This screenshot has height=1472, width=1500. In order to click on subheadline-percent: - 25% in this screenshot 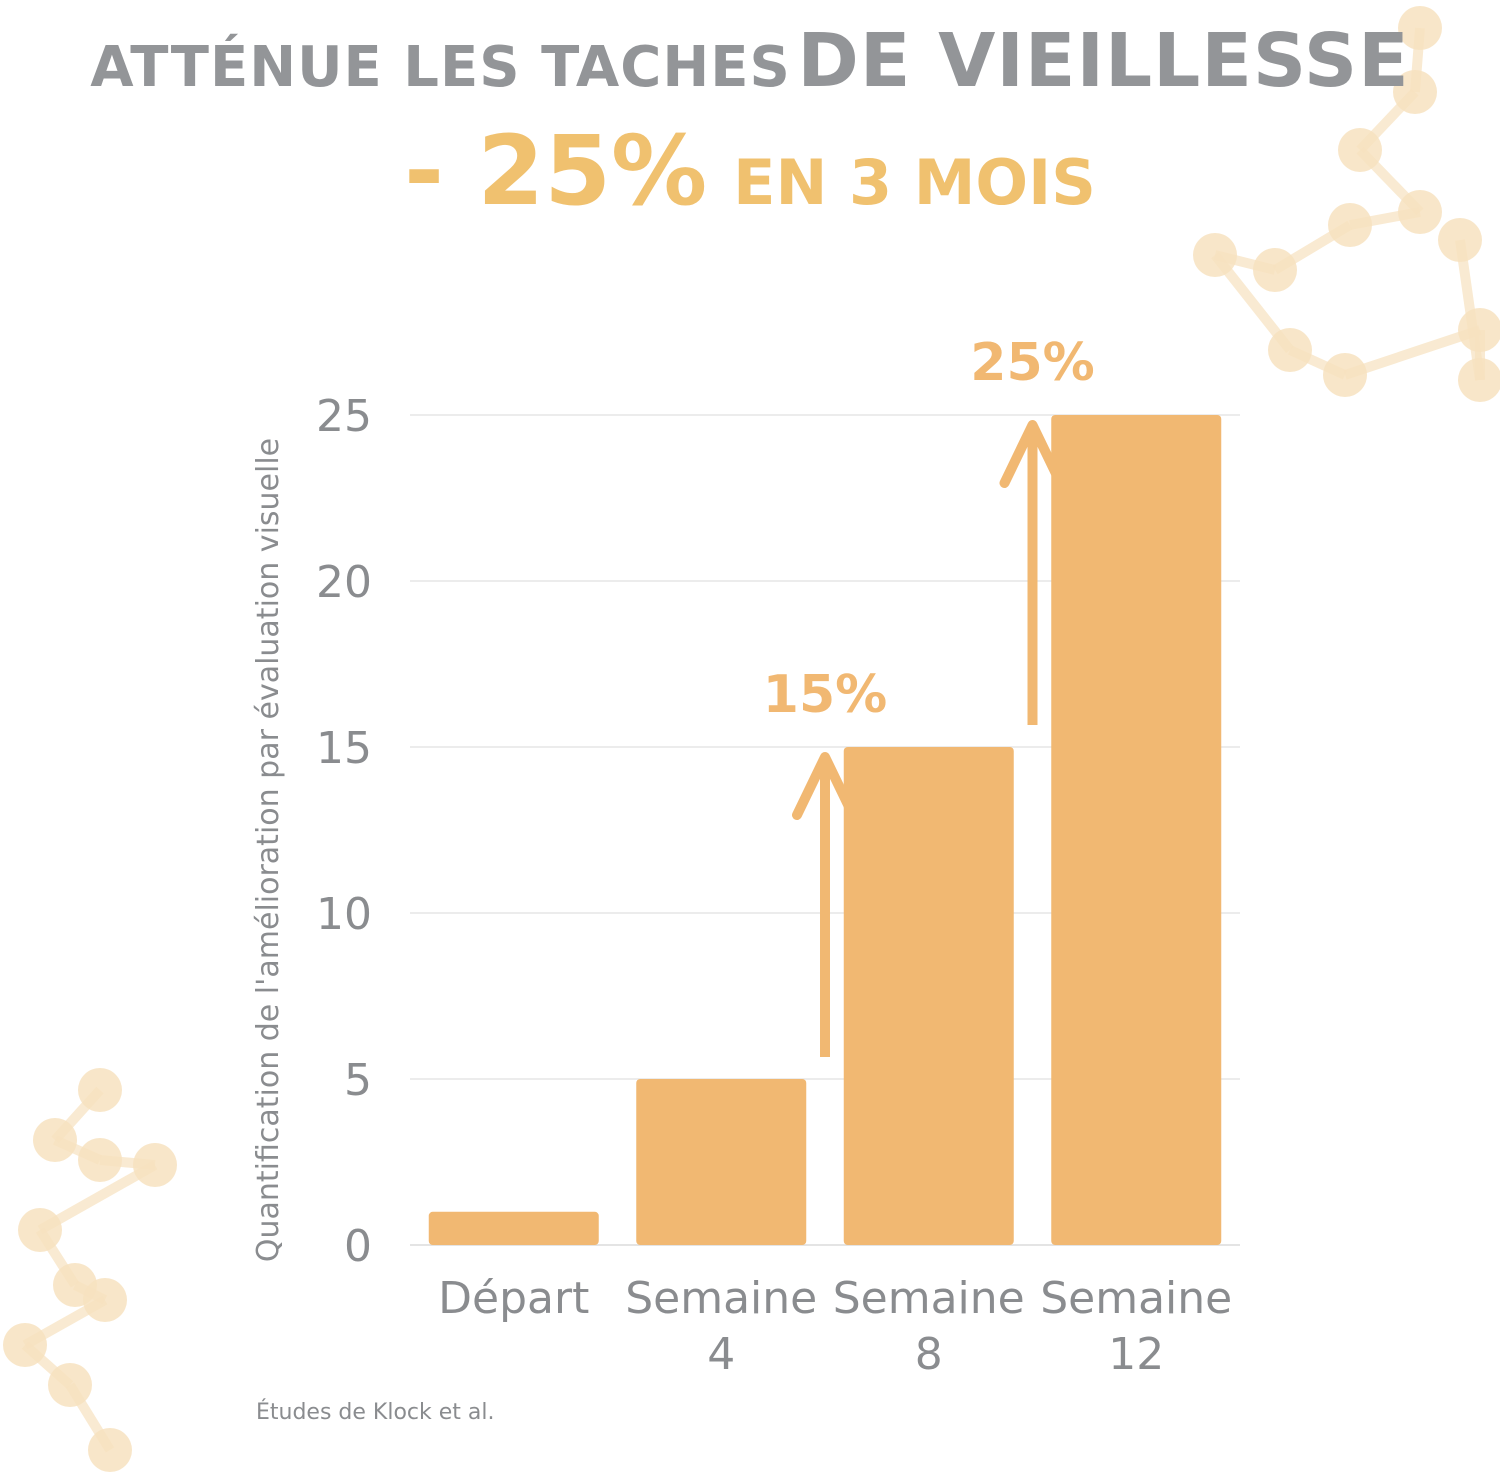, I will do `click(556, 171)`.